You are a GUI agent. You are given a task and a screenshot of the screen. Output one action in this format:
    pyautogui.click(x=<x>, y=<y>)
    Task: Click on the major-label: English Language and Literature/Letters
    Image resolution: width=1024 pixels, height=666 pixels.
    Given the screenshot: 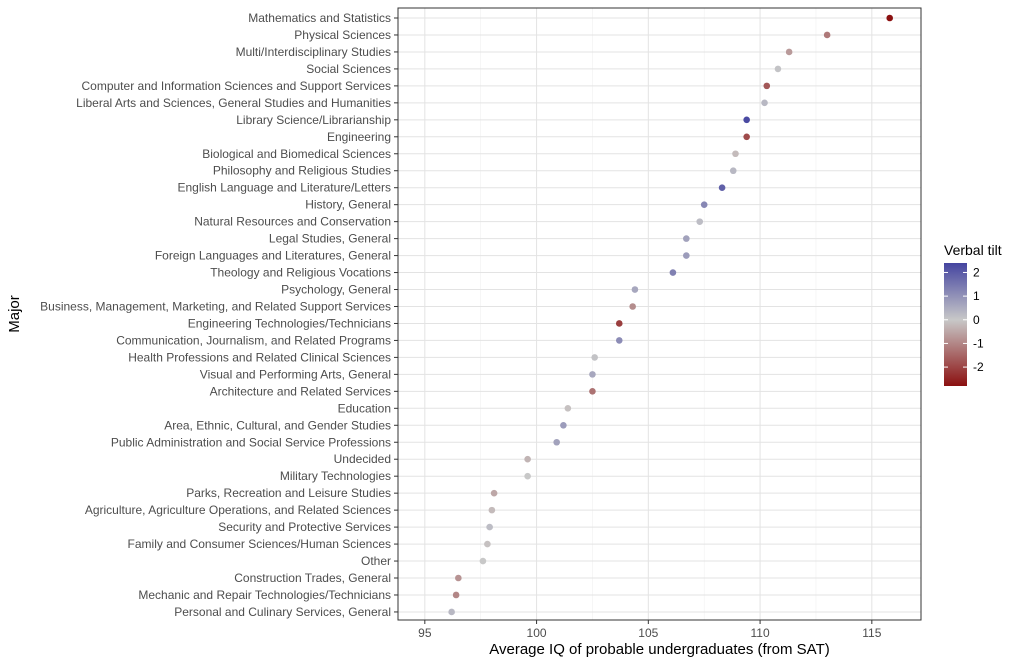 What is the action you would take?
    pyautogui.click(x=285, y=188)
    